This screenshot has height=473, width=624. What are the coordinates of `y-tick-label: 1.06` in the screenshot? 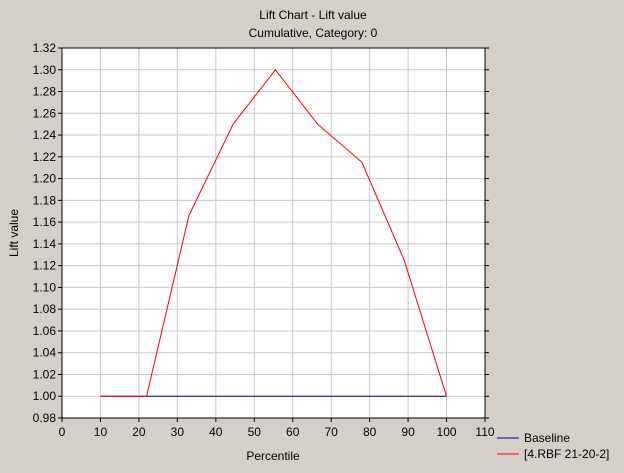 It's located at (45, 331).